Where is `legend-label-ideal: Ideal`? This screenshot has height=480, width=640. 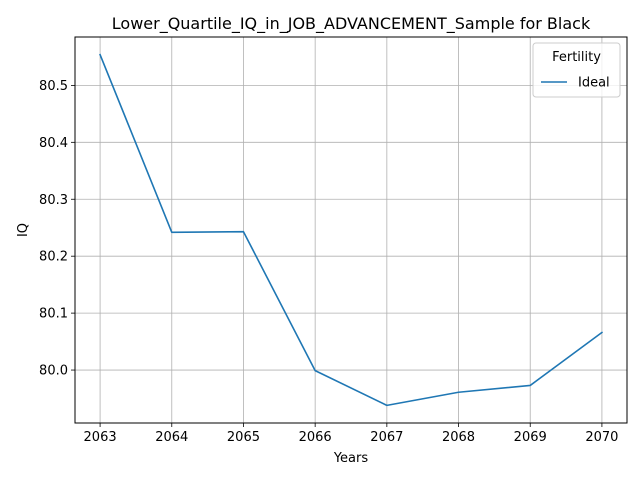 legend-label-ideal: Ideal is located at coordinates (594, 83).